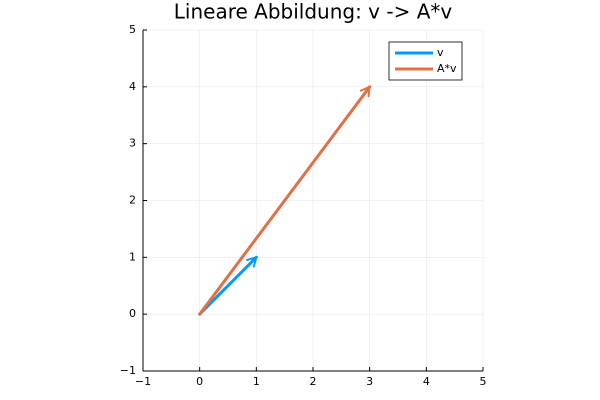  I want to click on x-tick-label: −1, so click(143, 381).